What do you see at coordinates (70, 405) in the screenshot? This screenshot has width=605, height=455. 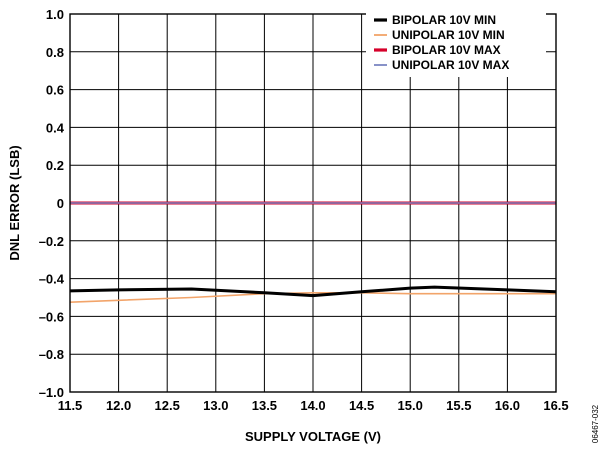 I see `x-tick-label: 11.5` at bounding box center [70, 405].